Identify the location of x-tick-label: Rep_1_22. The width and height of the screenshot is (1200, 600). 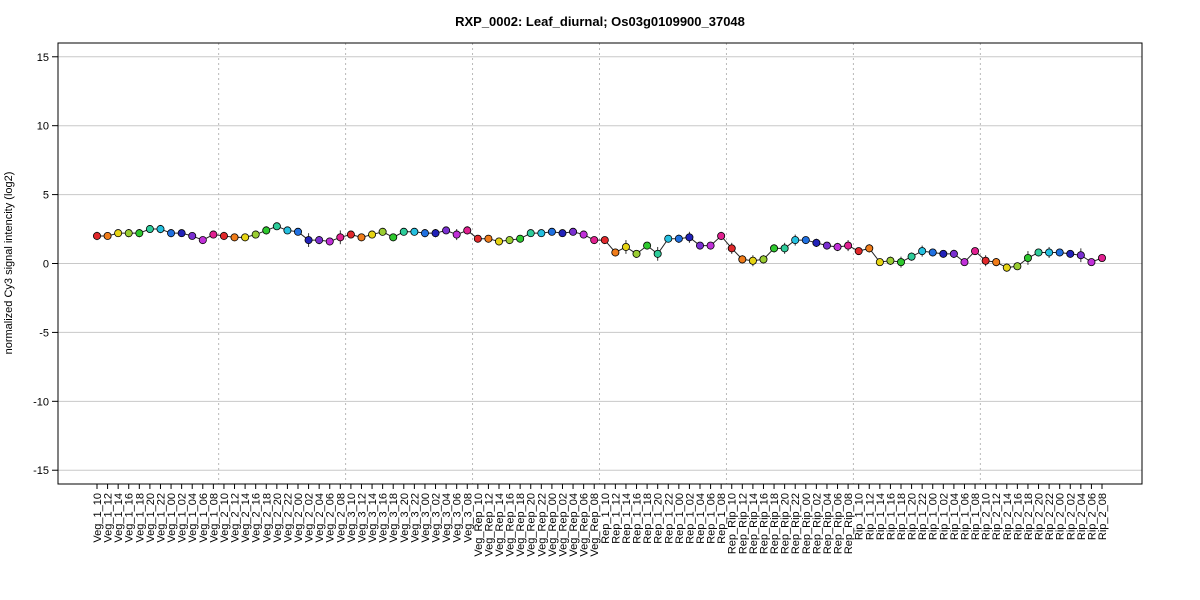
(669, 518).